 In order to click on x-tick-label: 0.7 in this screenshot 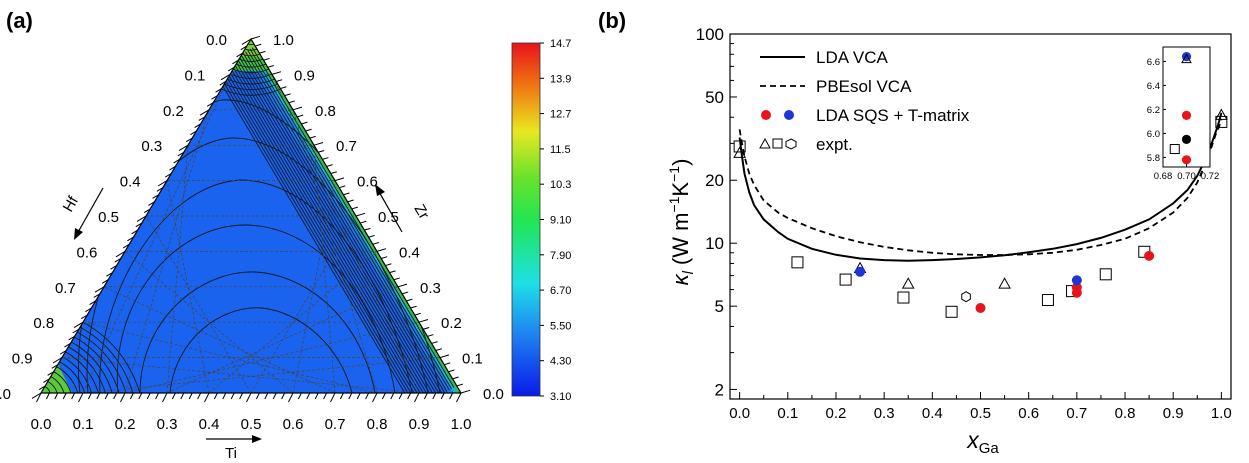, I will do `click(1076, 413)`.